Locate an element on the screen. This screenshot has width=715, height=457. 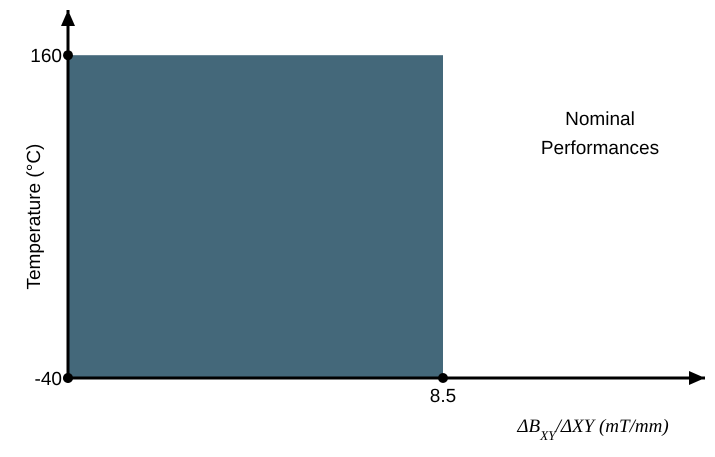
y-axis-title: Temperature (°C) is located at coordinates (34, 217).